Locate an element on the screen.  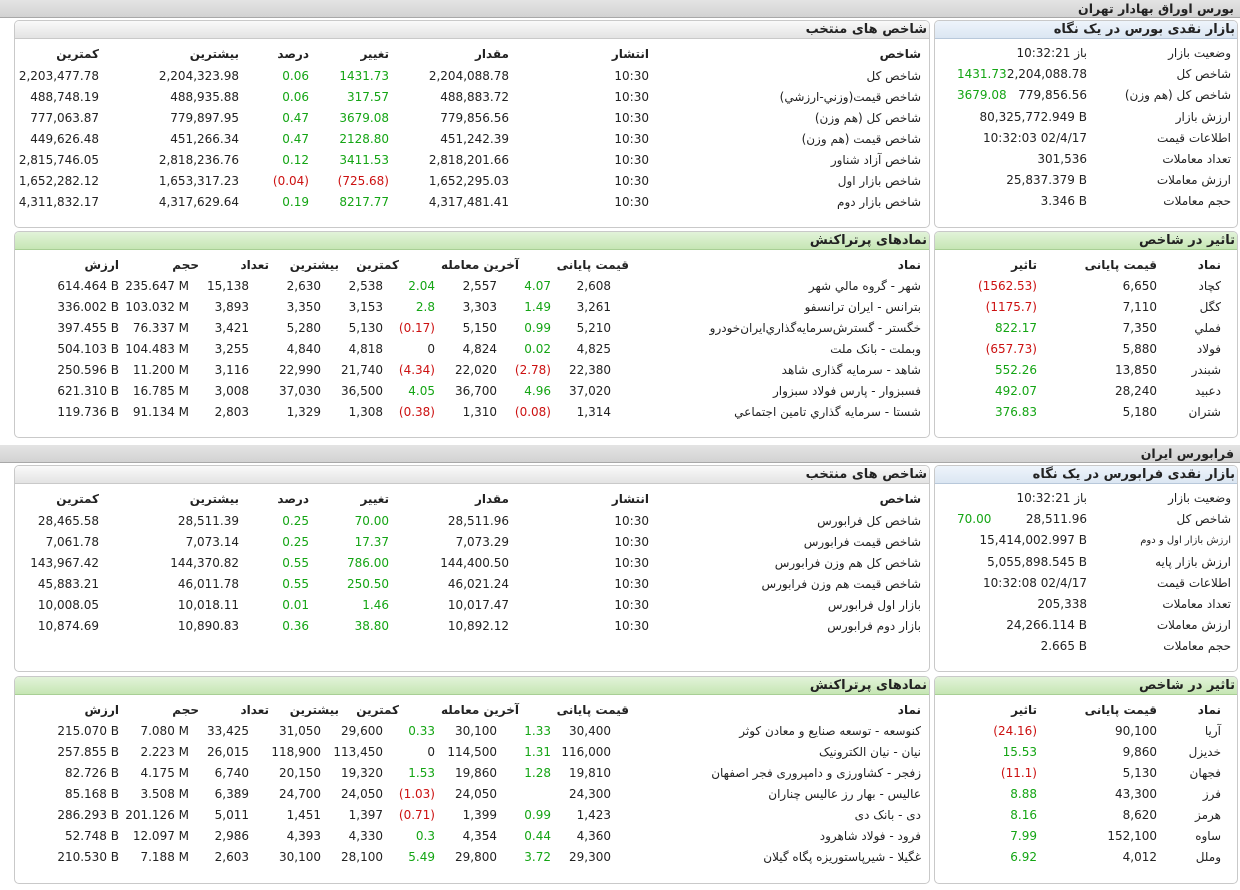
active-last-change: (0.38) is located at coordinates (416, 412).